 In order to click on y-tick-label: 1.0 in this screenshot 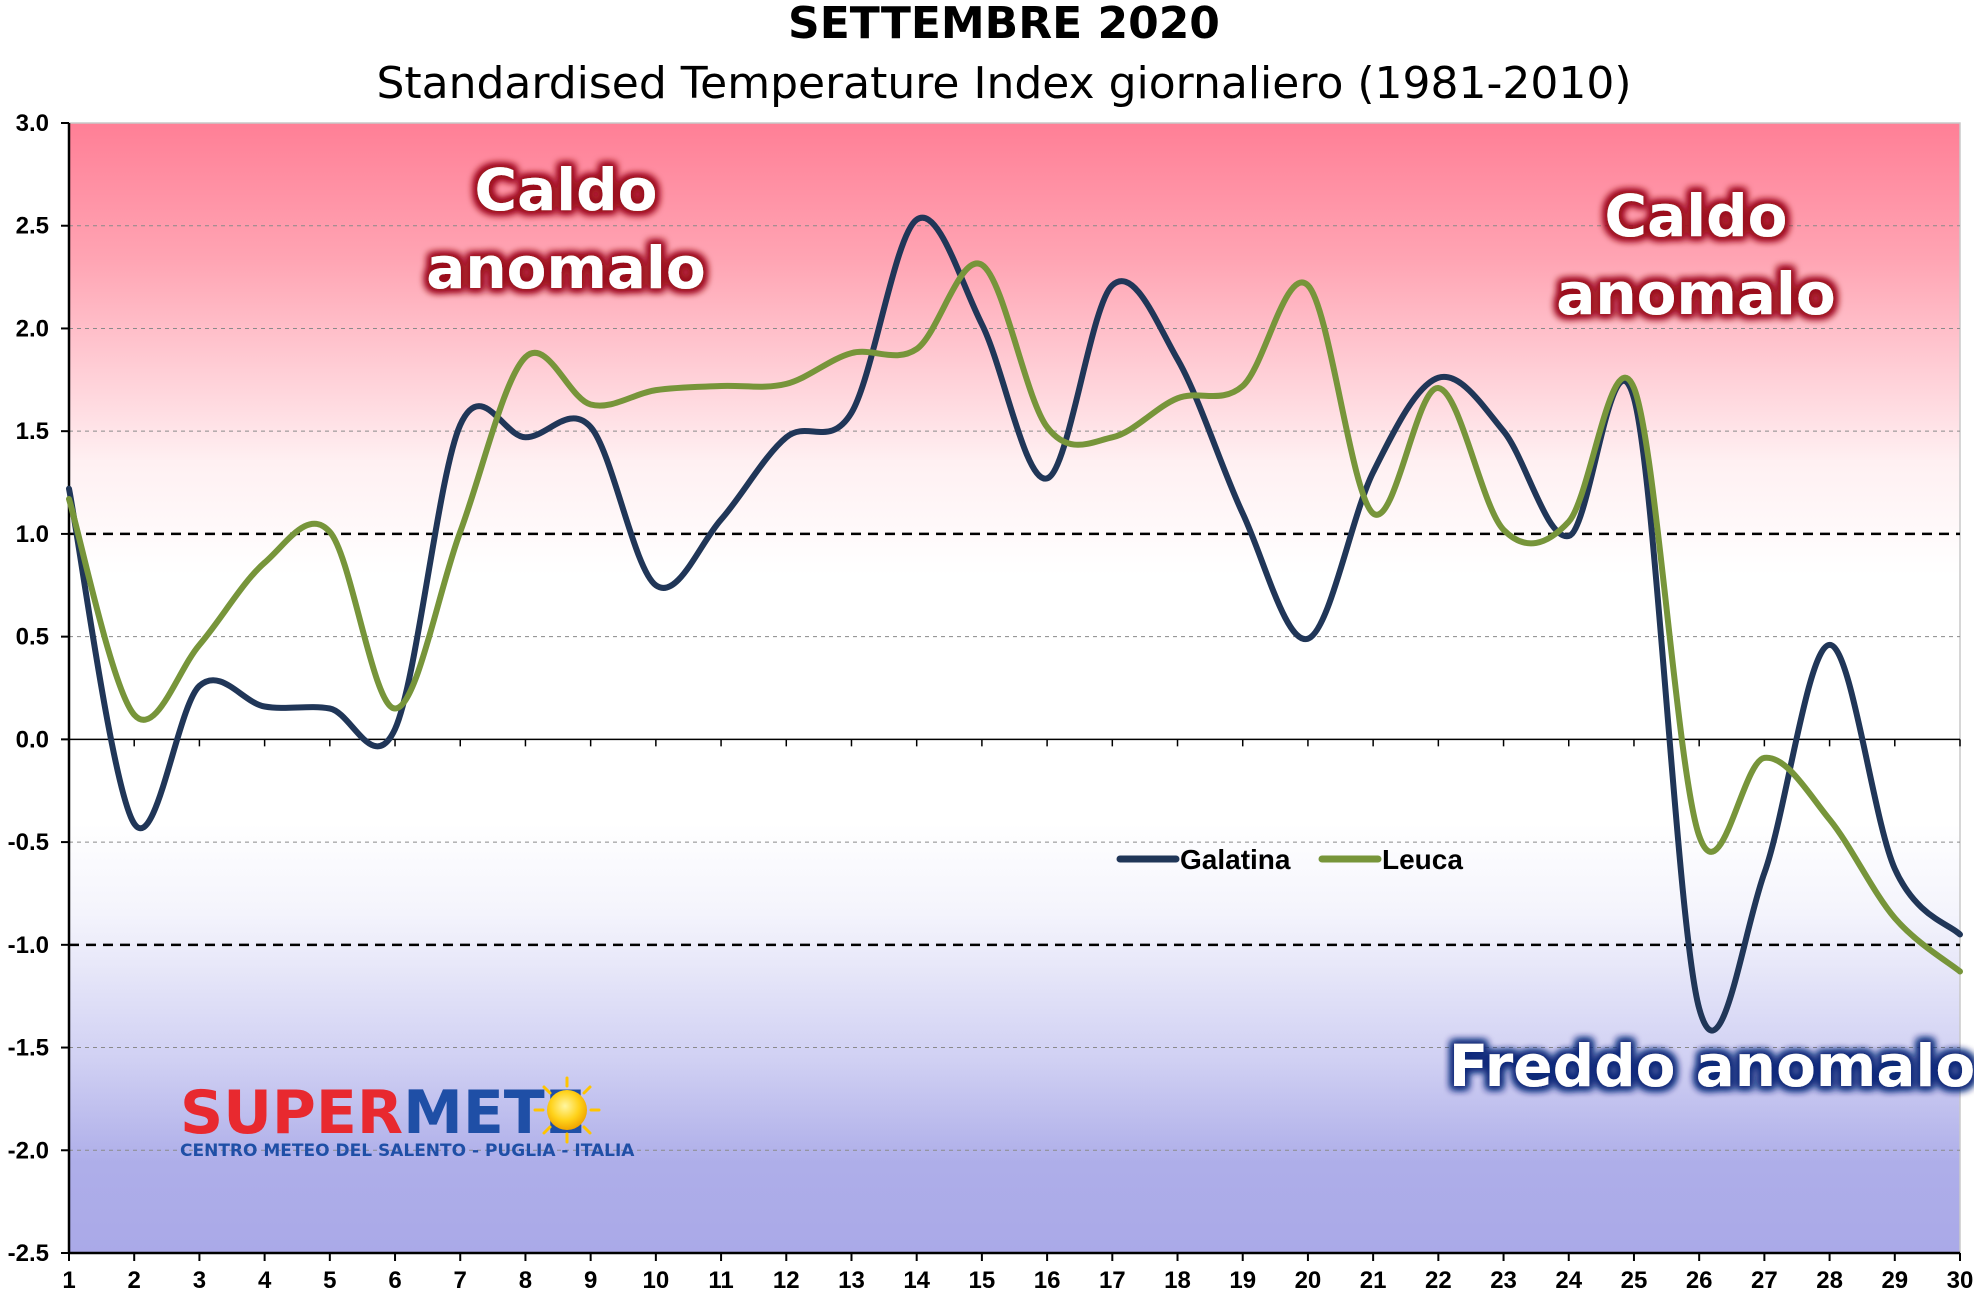, I will do `click(32, 534)`.